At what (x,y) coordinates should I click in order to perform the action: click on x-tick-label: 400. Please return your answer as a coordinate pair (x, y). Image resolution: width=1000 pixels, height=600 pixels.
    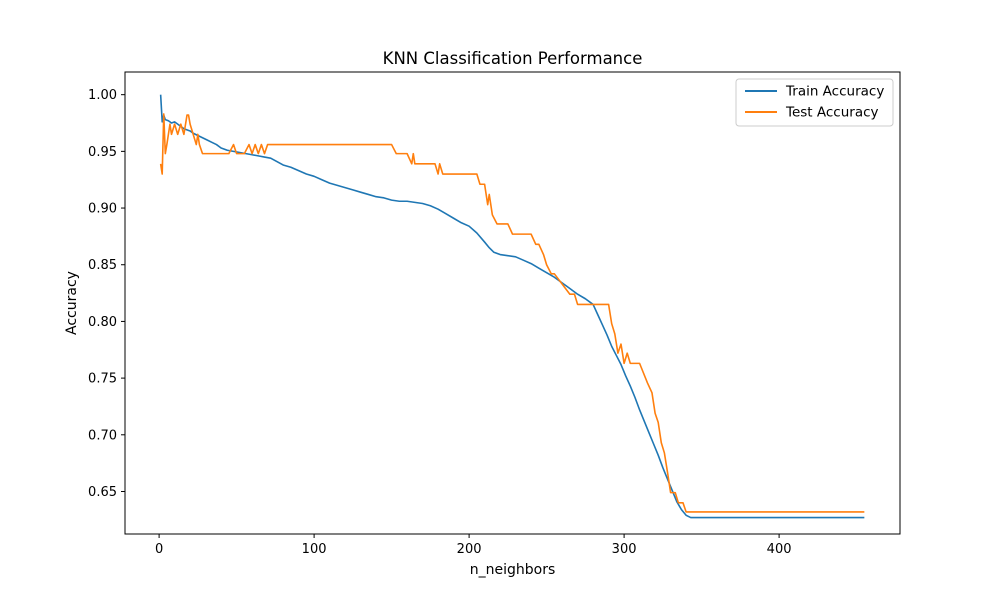
    Looking at the image, I should click on (779, 549).